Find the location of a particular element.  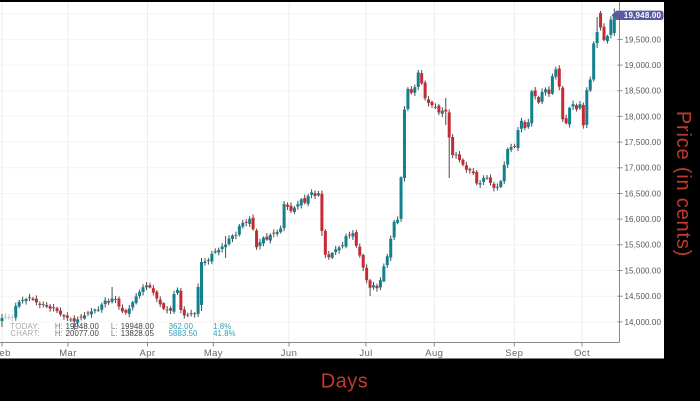

svg-text: Days is located at coordinates (345, 382).